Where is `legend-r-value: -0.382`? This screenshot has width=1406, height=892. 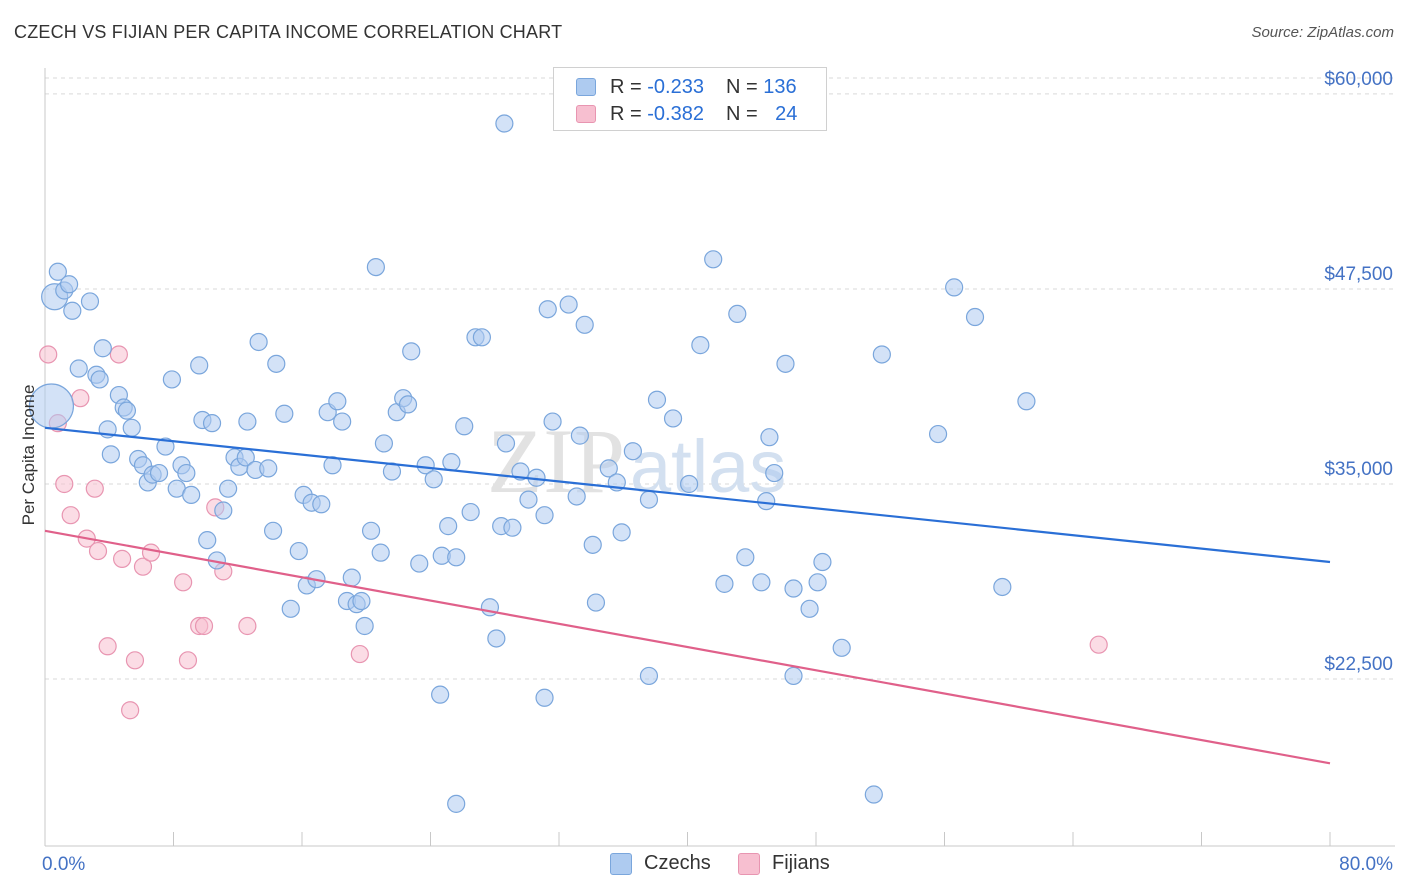
legend-r-value: -0.382 is located at coordinates (675, 113).